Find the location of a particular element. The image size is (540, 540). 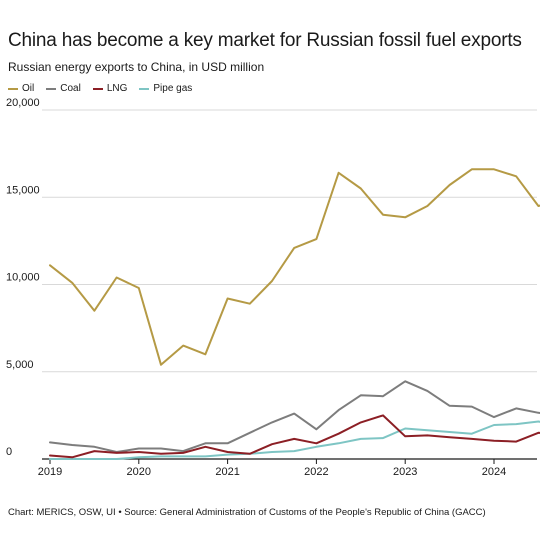

chart-legend: Oil Coal LNG Pipe gas is located at coordinates (100, 88).